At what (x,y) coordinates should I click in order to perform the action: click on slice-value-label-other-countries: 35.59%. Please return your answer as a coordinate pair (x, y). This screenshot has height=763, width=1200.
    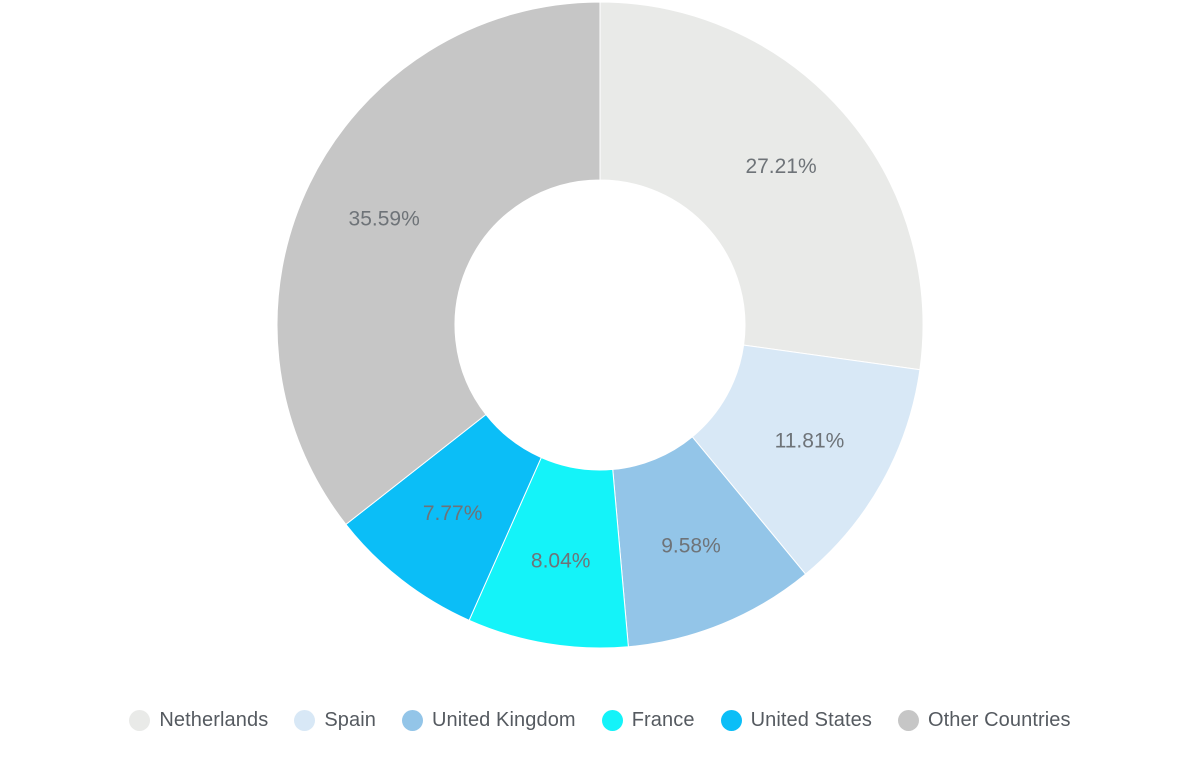
    Looking at the image, I should click on (384, 219).